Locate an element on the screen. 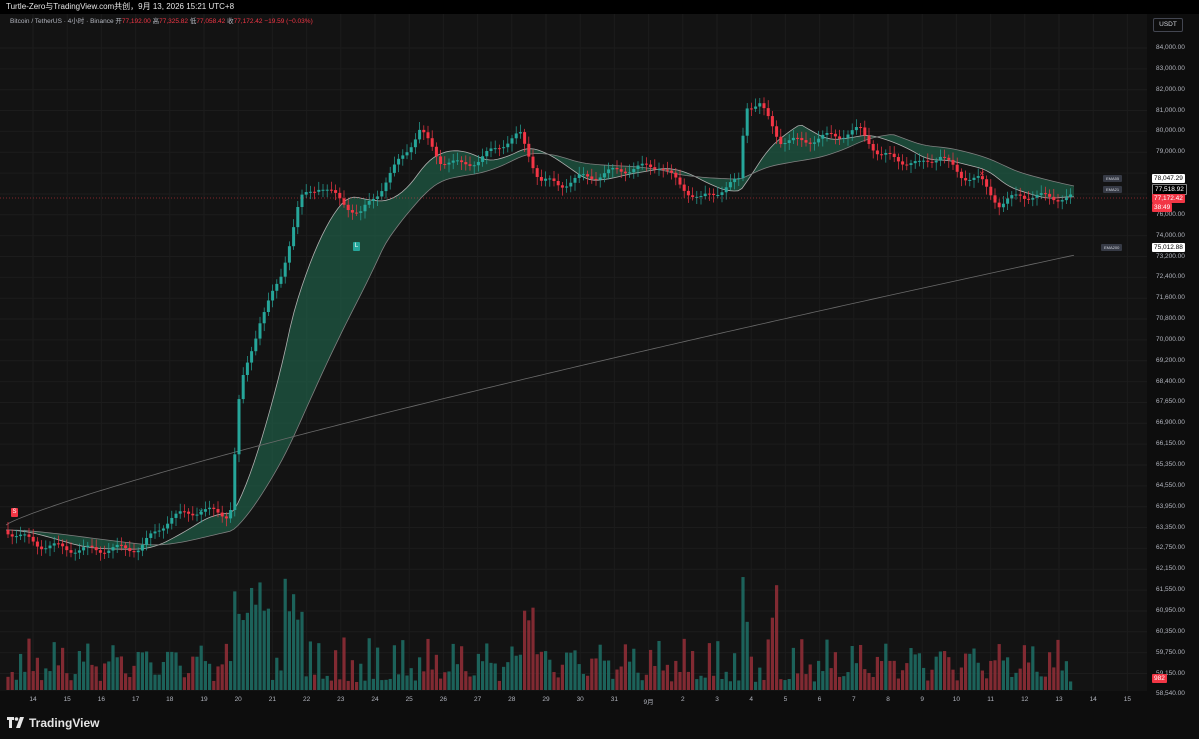 This screenshot has width=1199, height=739. time-tick: 9月 is located at coordinates (648, 702).